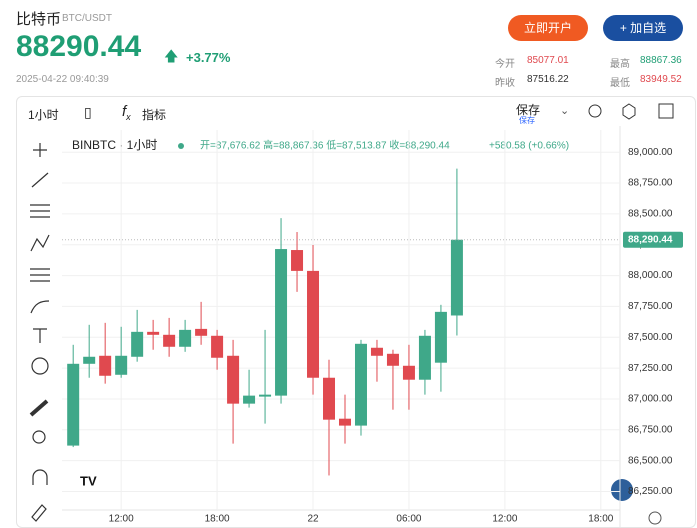 The height and width of the screenshot is (528, 697). Describe the element at coordinates (40, 366) in the screenshot. I see `emoji-tool` at that location.